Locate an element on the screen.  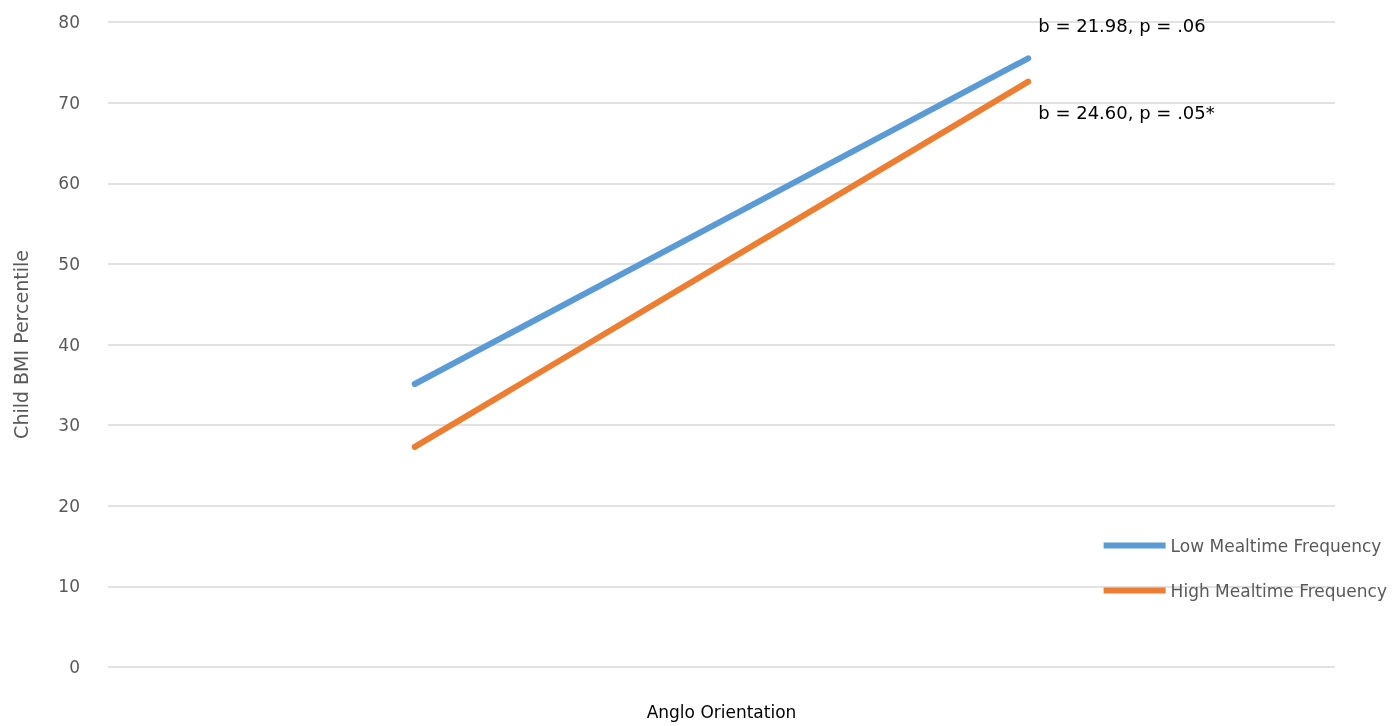
legend-label: Low Mealtime Frequency is located at coordinates (1276, 545).